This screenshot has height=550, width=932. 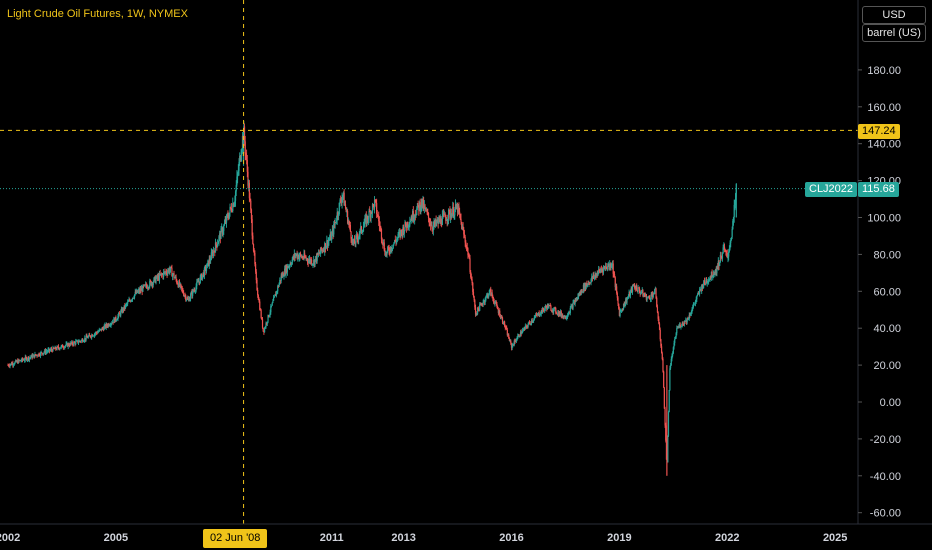 What do you see at coordinates (727, 538) in the screenshot?
I see `x-tick-label: 2022` at bounding box center [727, 538].